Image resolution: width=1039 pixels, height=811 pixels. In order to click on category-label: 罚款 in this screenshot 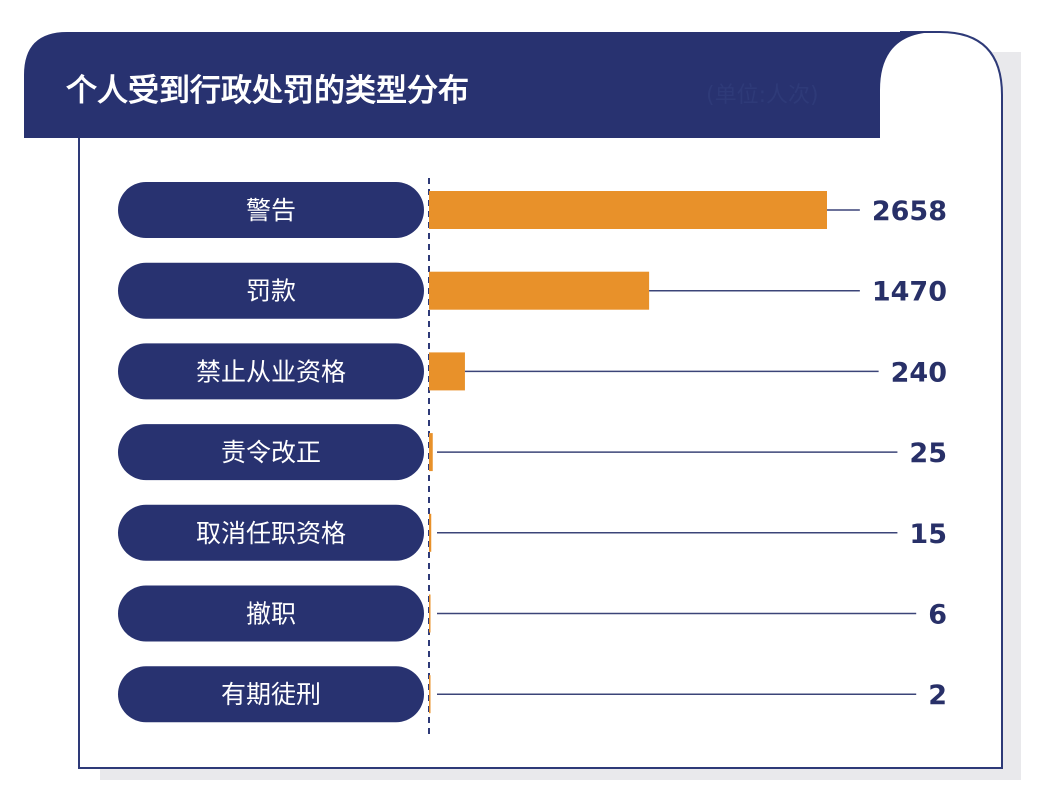, I will do `click(271, 291)`.